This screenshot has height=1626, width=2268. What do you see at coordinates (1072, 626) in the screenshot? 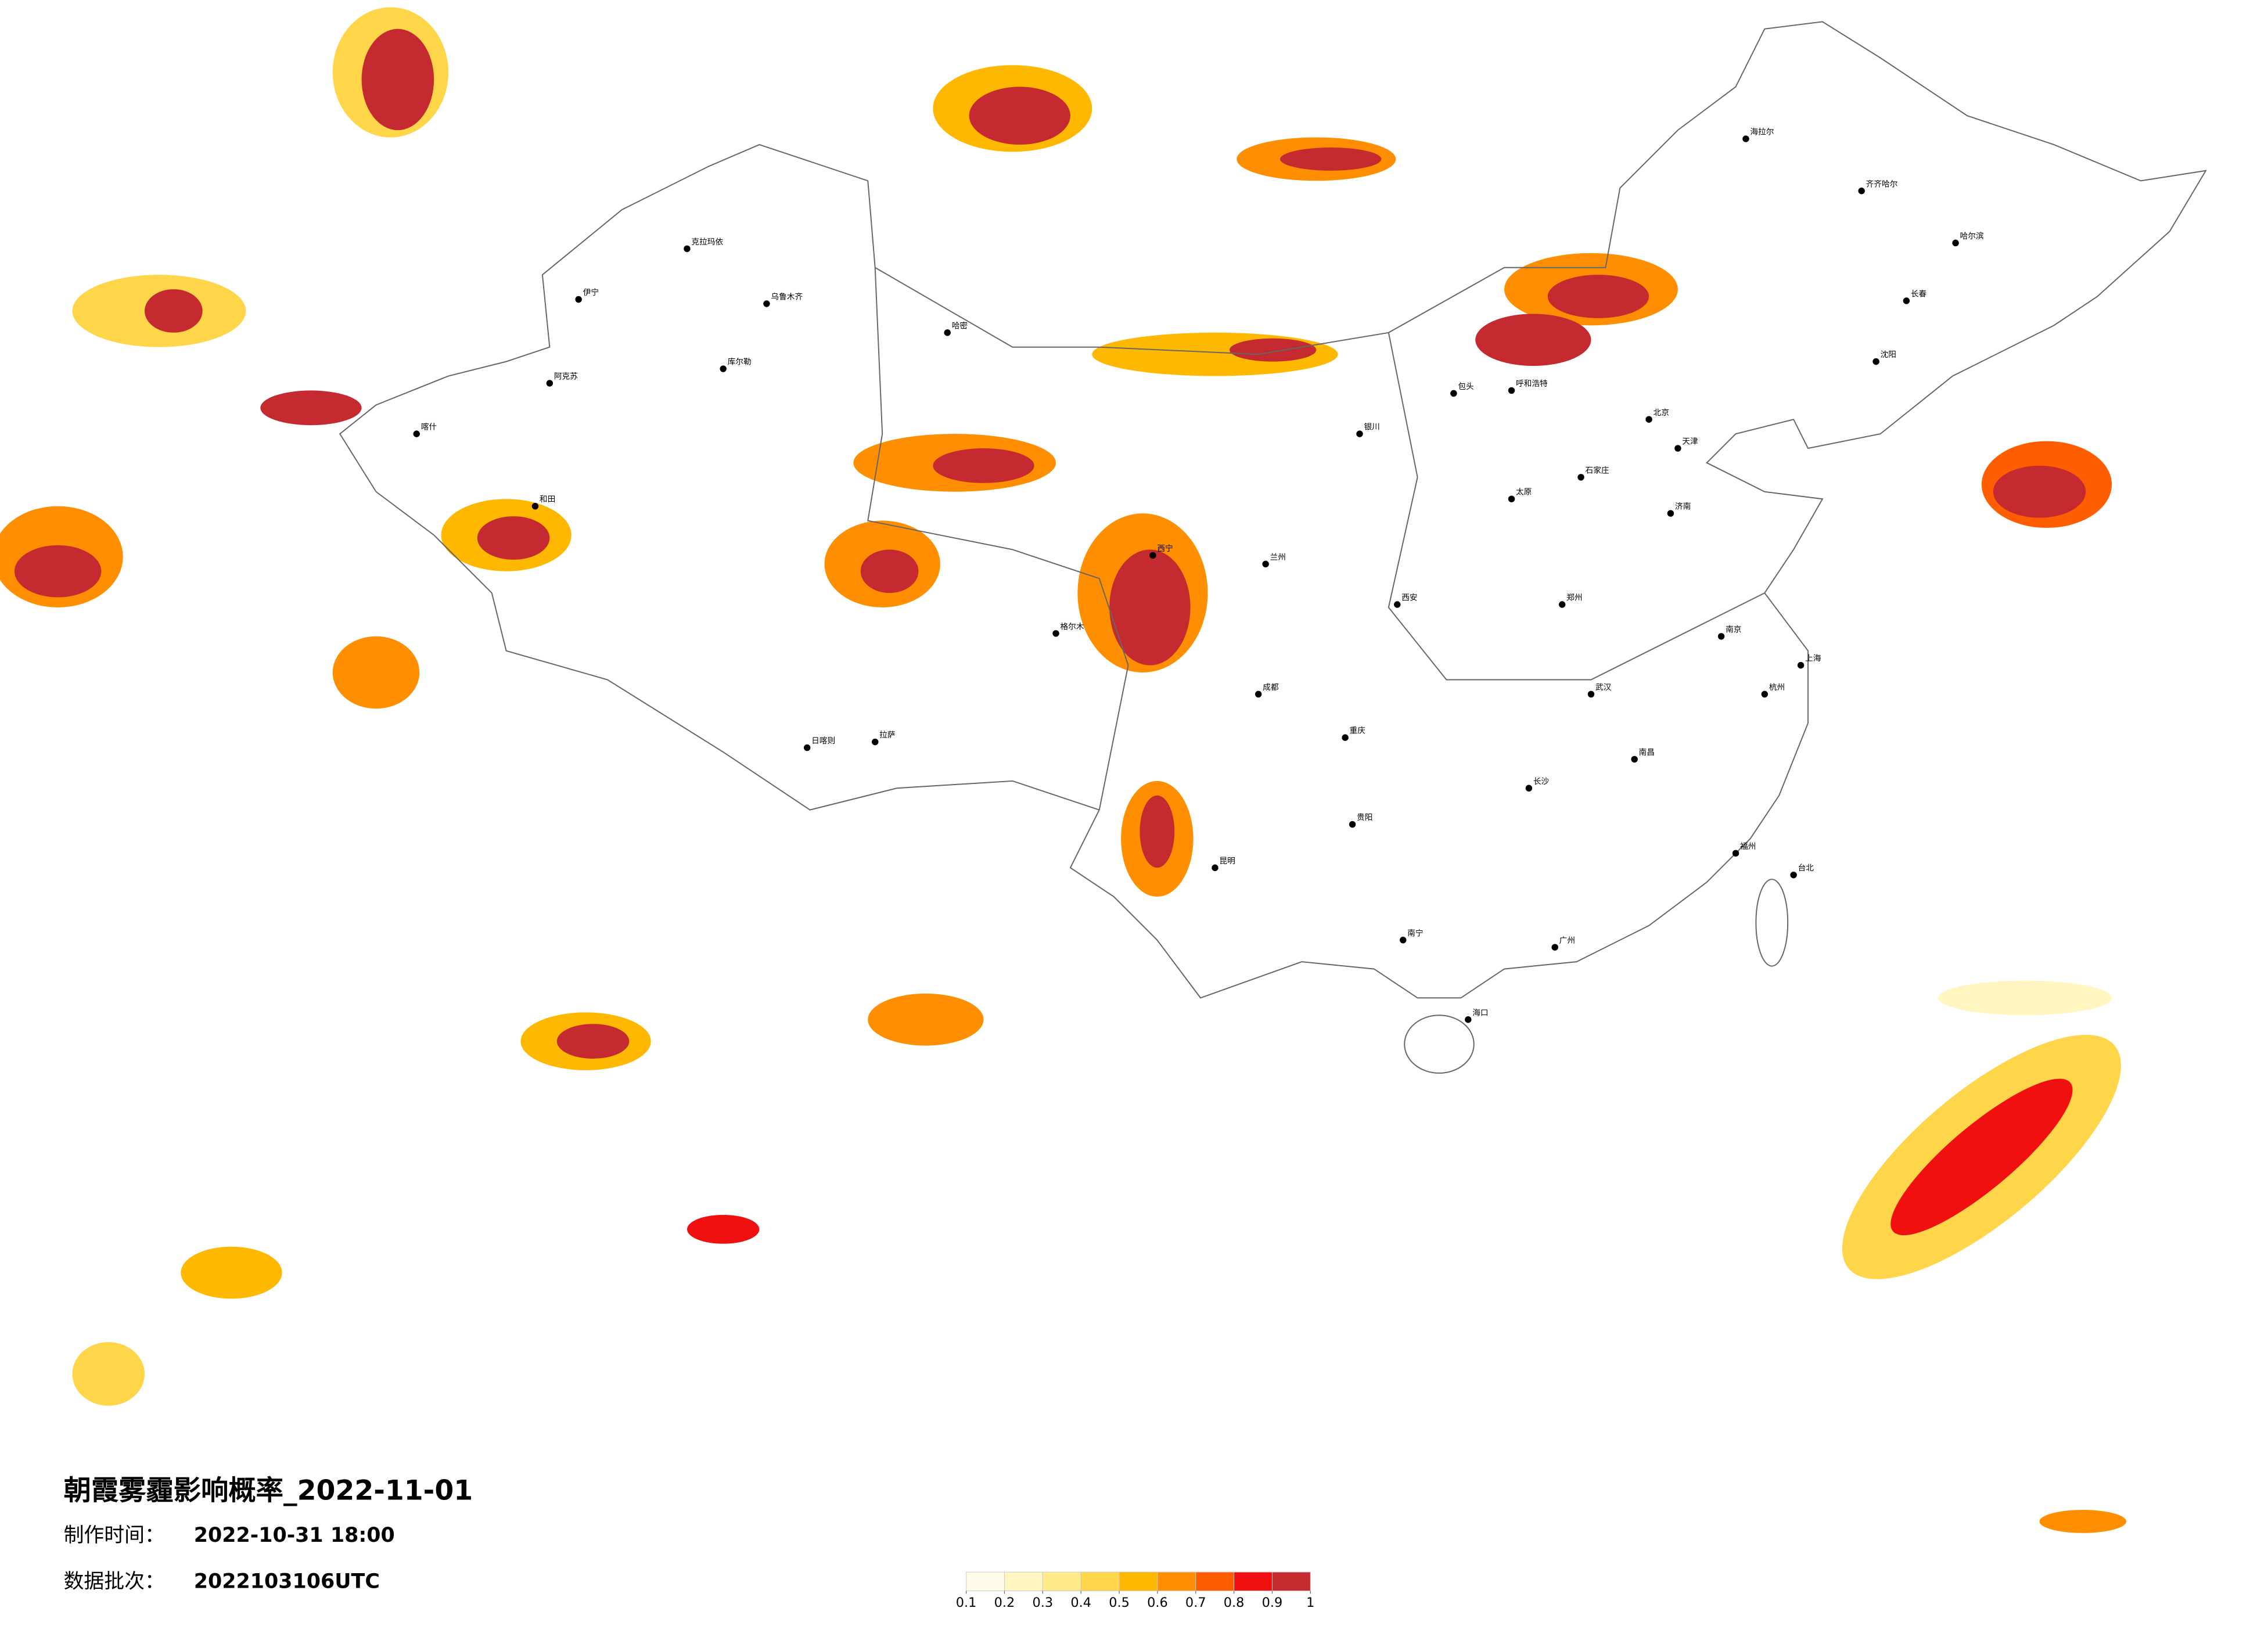
I see `city-label: 格尔木` at bounding box center [1072, 626].